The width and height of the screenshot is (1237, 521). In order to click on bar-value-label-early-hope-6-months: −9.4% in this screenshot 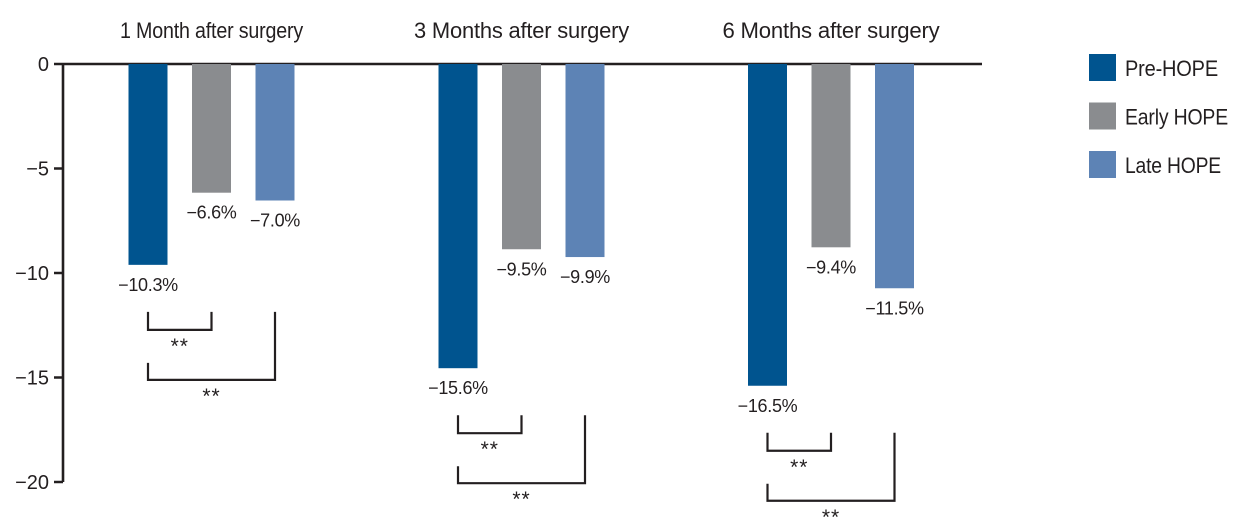, I will do `click(831, 267)`.